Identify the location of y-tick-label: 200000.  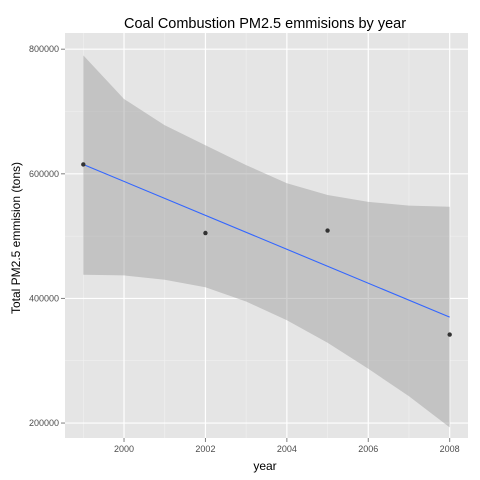
(44, 423).